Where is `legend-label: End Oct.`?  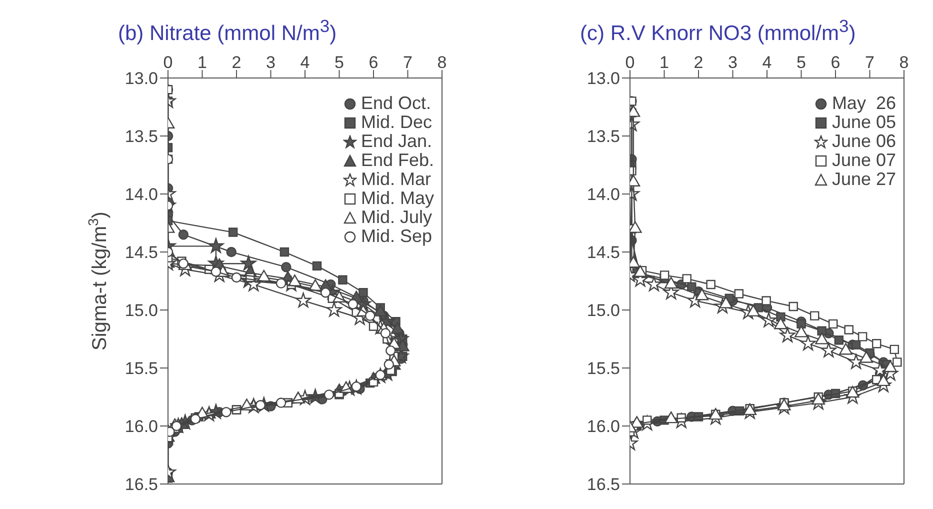
legend-label: End Oct. is located at coordinates (395, 103).